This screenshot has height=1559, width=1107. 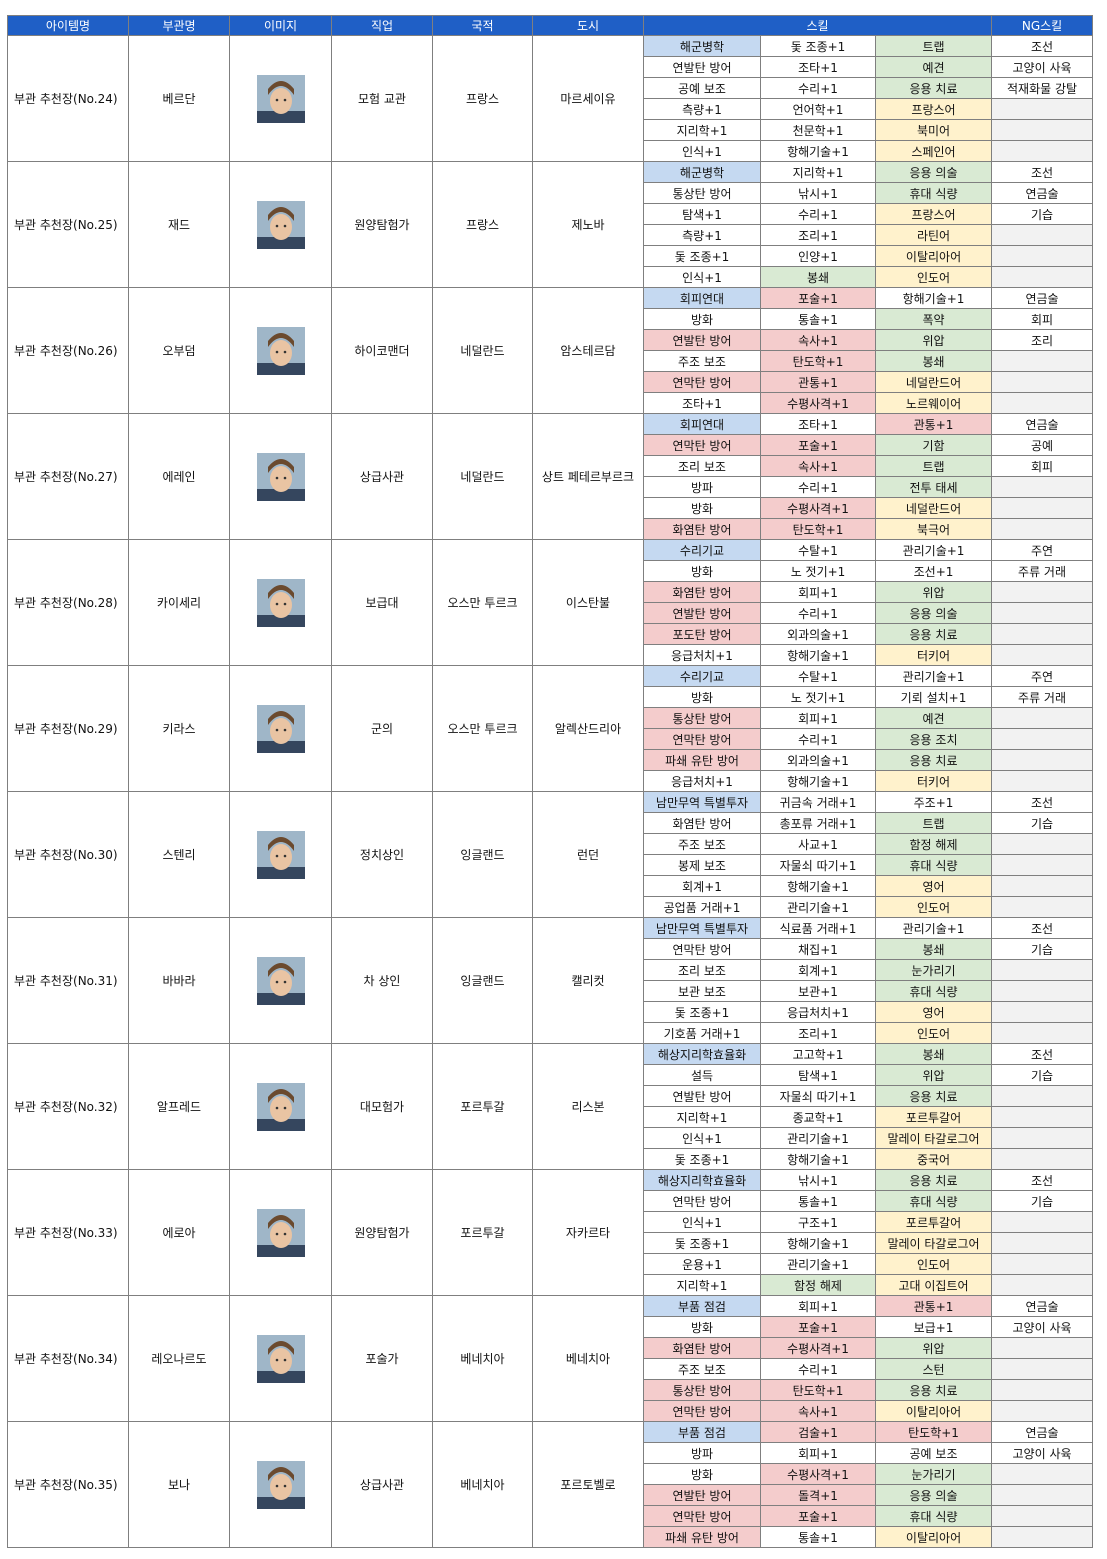 I want to click on skill: 회피+1, so click(x=818, y=592).